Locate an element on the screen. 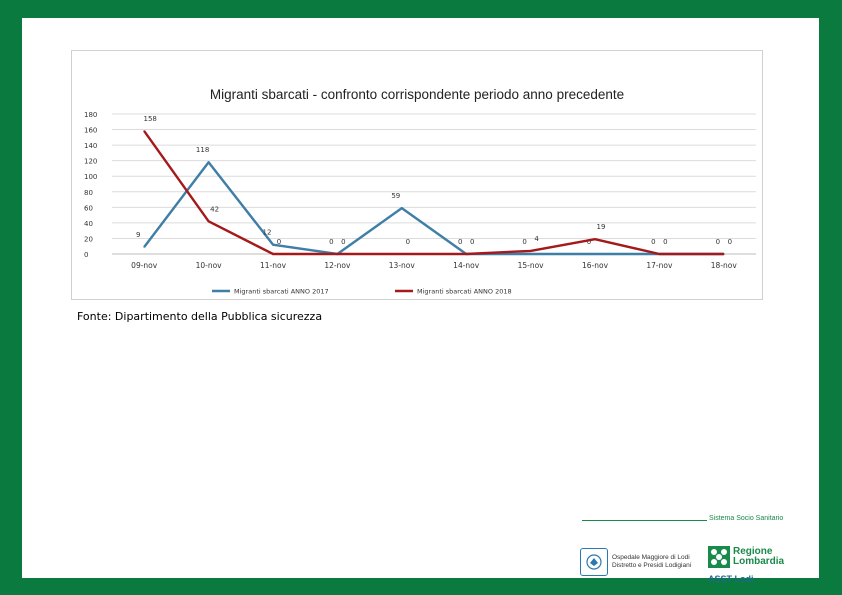 This screenshot has height=595, width=842. data-label: 158 is located at coordinates (150, 119).